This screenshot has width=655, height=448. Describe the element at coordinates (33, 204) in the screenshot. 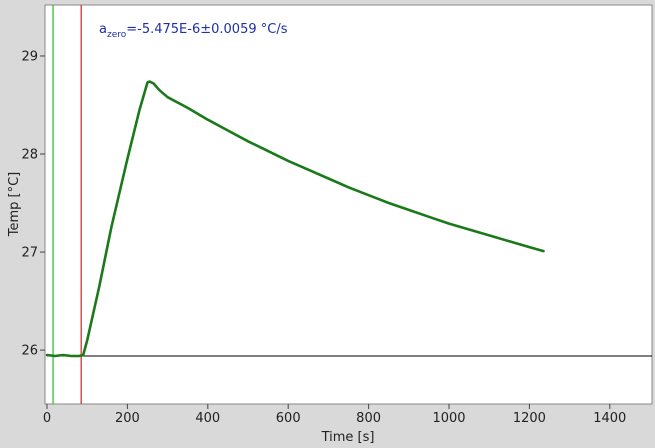

I see `y-axis-ticks: 26 27 28 29` at that location.